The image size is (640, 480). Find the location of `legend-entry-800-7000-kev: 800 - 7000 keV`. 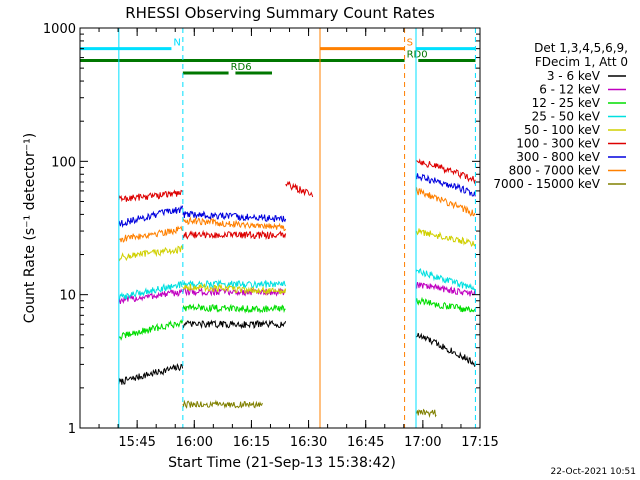

legend-entry-800-7000-kev: 800 - 7000 keV is located at coordinates (567, 171).